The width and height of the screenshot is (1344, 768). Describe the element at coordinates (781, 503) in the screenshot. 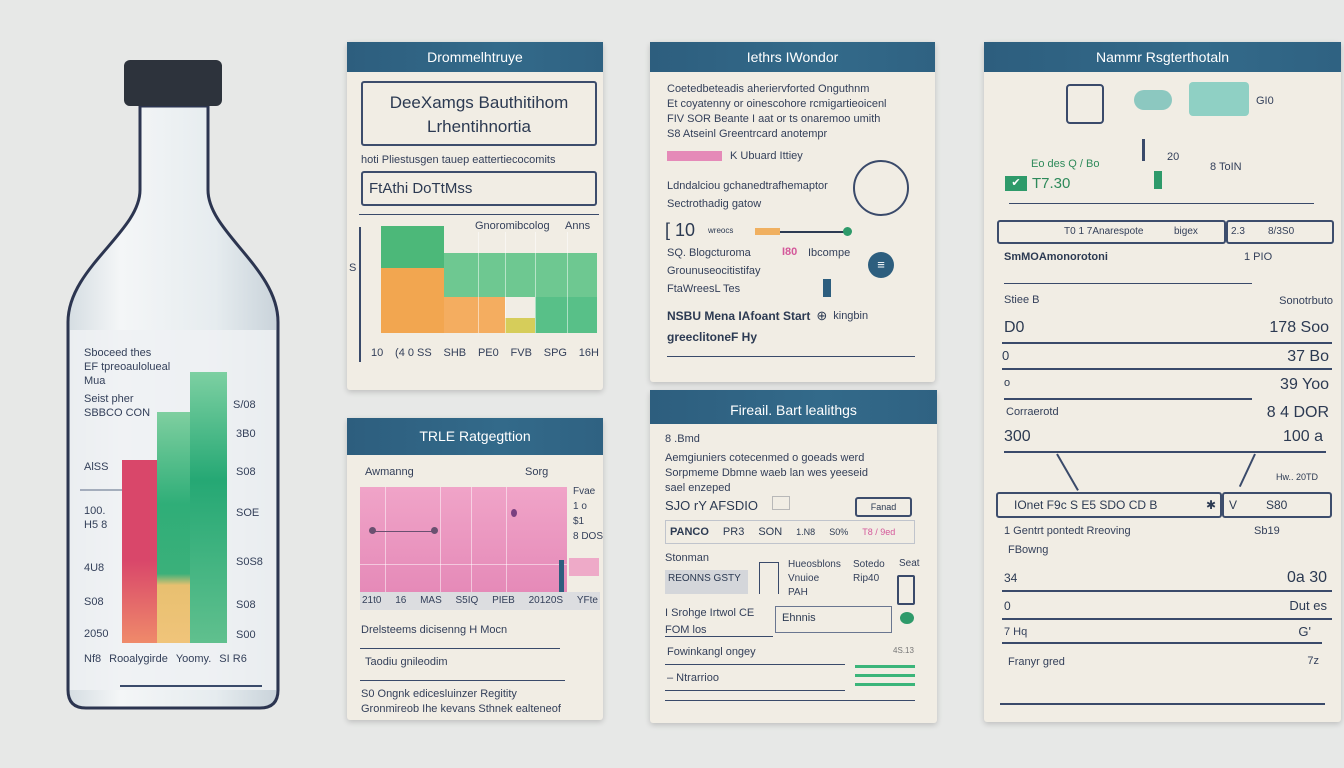

I see `small-input` at that location.